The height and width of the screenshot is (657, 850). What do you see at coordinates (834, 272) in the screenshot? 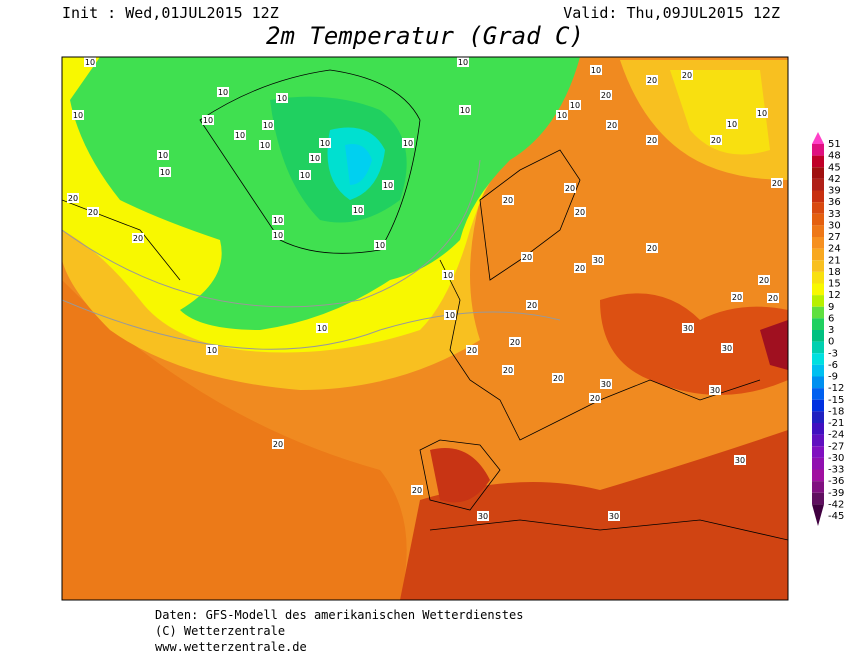
I see `colorbar-label: 18` at bounding box center [834, 272].